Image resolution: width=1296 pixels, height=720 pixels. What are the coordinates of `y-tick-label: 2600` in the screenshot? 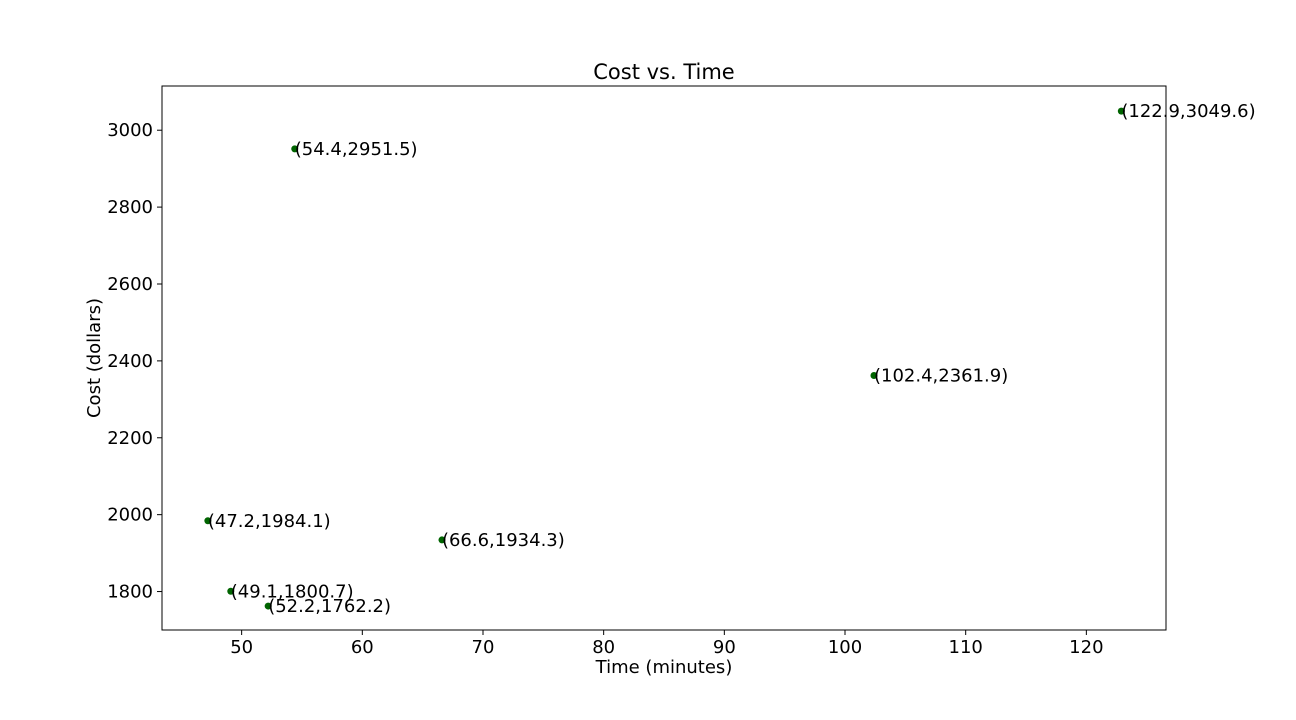 It's located at (130, 284).